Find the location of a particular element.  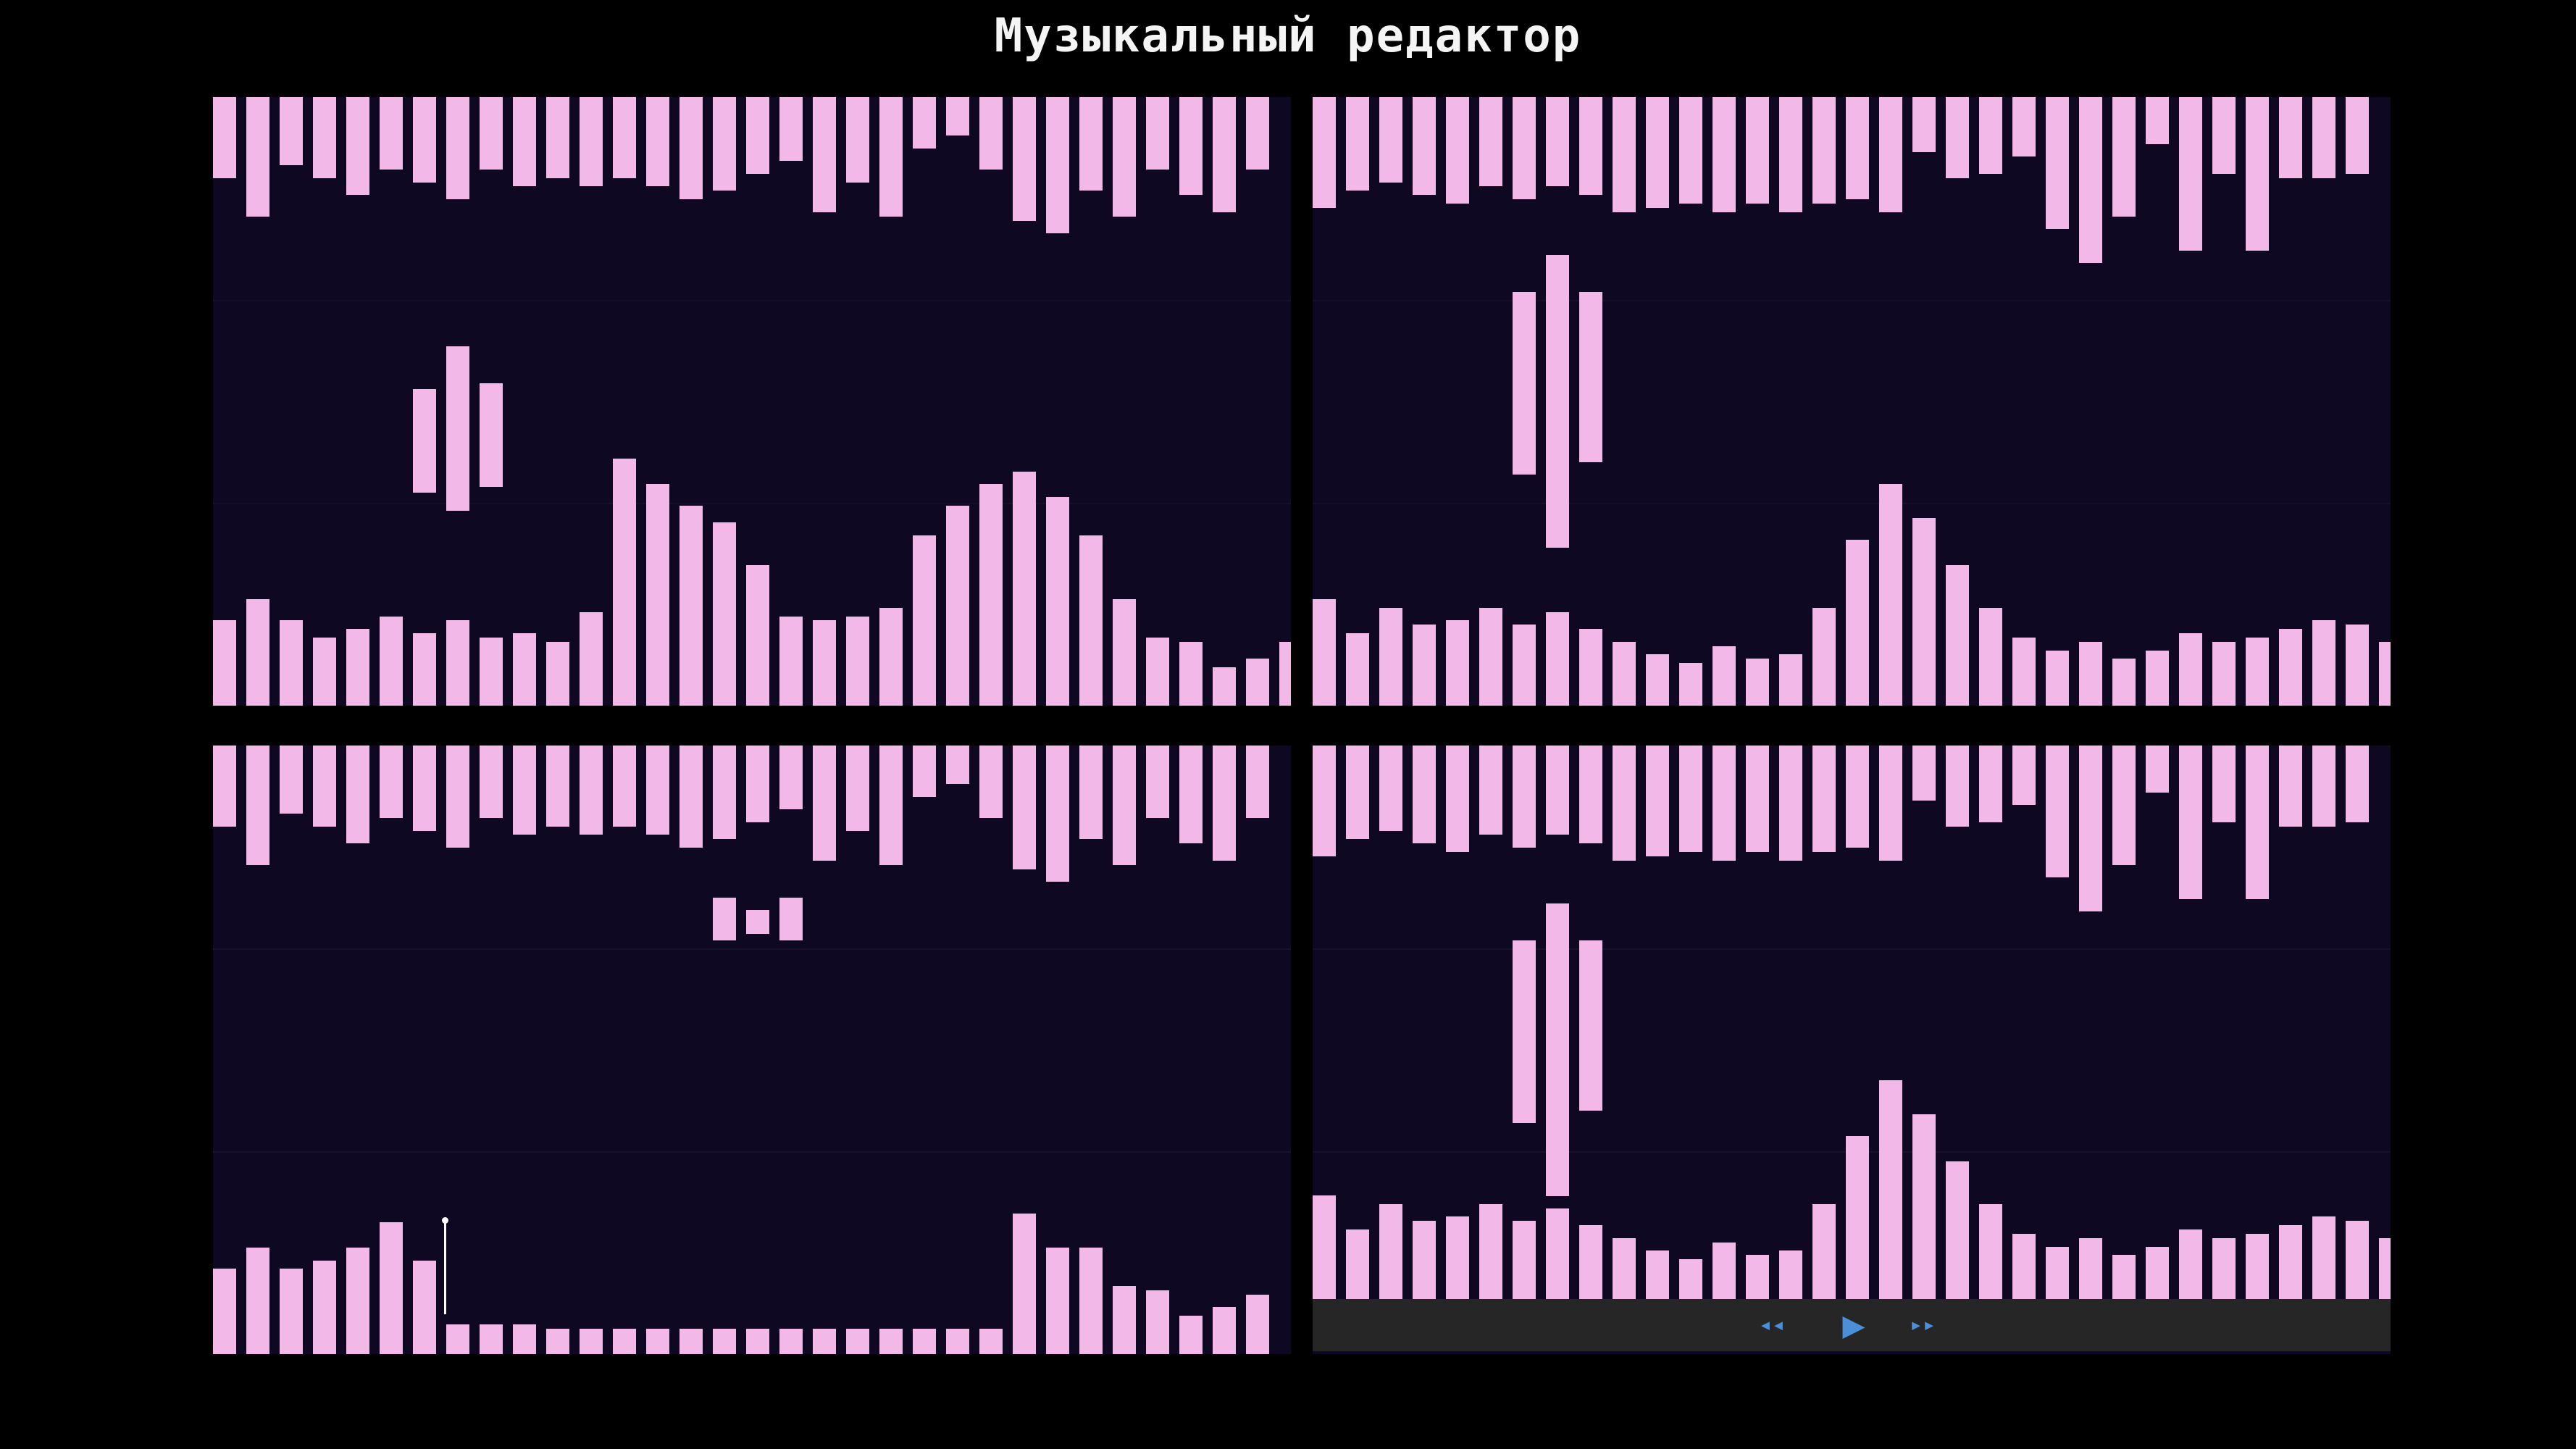

play-button: ▶ is located at coordinates (1853, 1325).